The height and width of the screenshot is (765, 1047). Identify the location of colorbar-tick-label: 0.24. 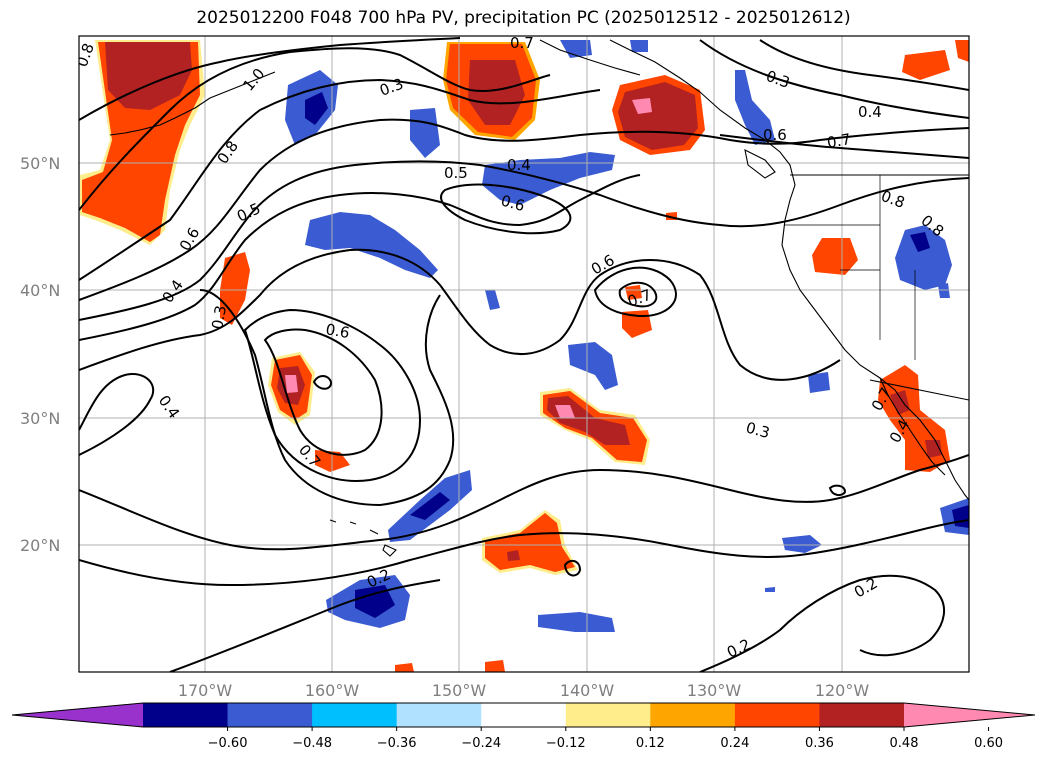
(734, 743).